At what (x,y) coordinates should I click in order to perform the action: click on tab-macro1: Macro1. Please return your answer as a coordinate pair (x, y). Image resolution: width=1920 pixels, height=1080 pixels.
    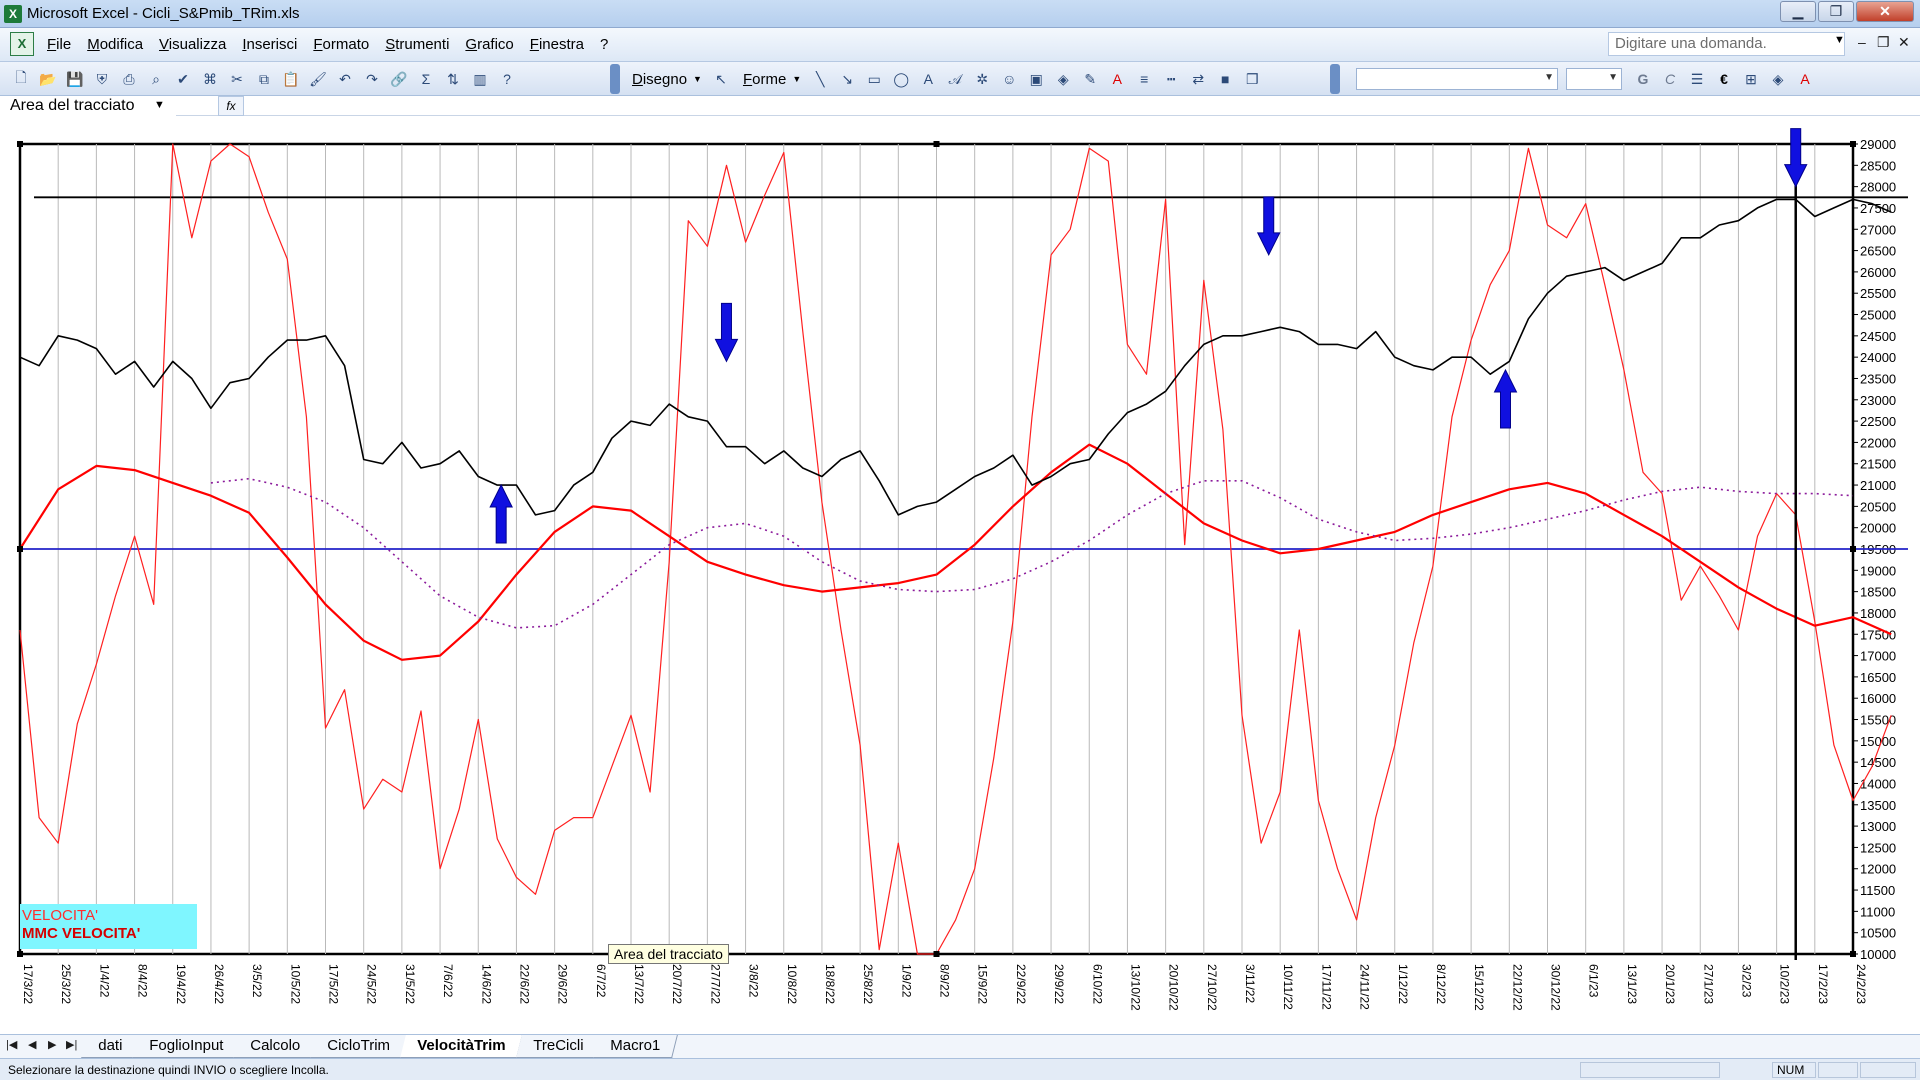
    Looking at the image, I should click on (635, 1046).